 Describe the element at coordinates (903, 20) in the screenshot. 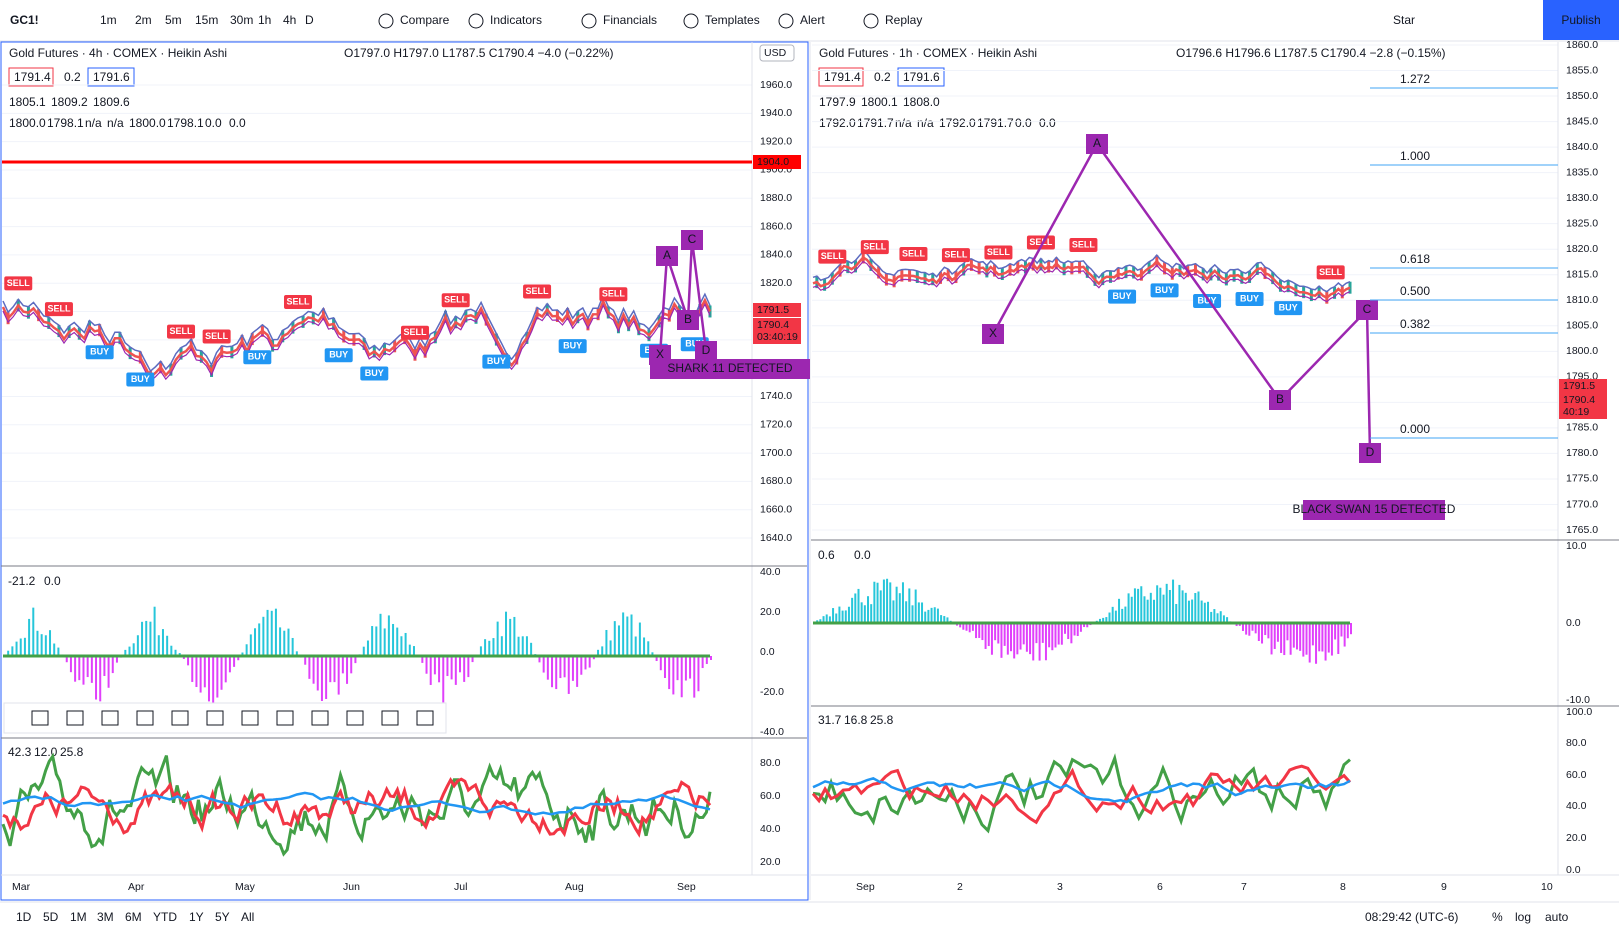

I see `toolbar-button: Replay` at that location.